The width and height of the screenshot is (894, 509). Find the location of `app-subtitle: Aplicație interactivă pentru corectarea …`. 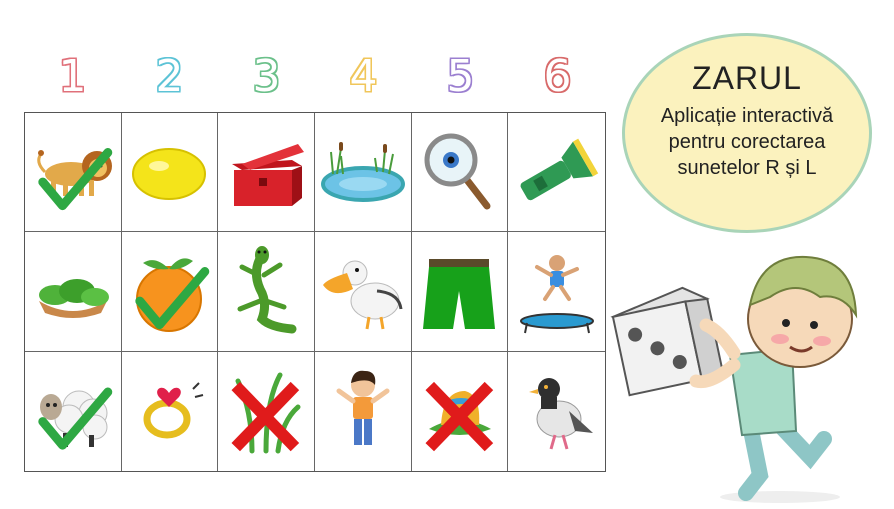

app-subtitle: Aplicație interactivă pentru corectarea … is located at coordinates (747, 142).